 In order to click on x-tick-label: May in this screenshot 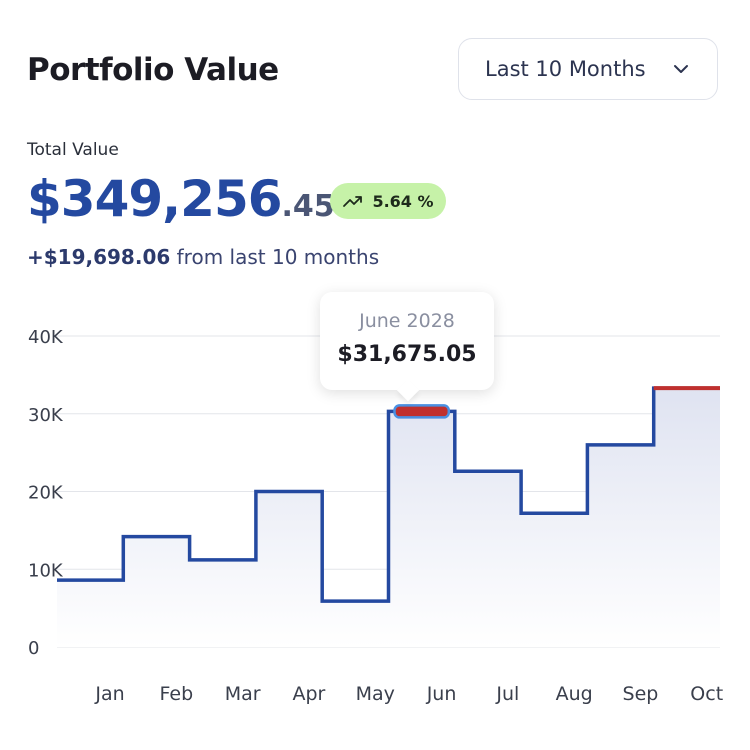, I will do `click(375, 694)`.